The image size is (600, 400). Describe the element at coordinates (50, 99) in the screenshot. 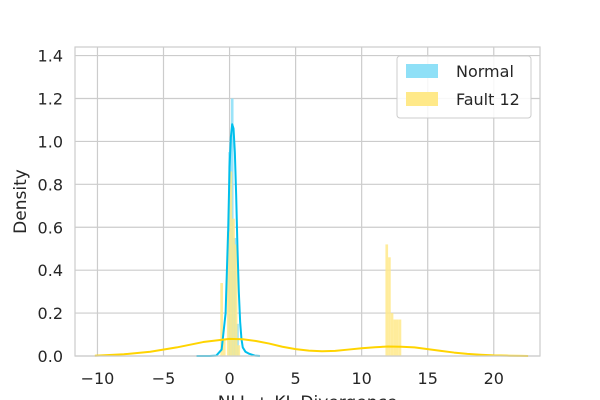

I see `y-tick-label: 1.2` at that location.